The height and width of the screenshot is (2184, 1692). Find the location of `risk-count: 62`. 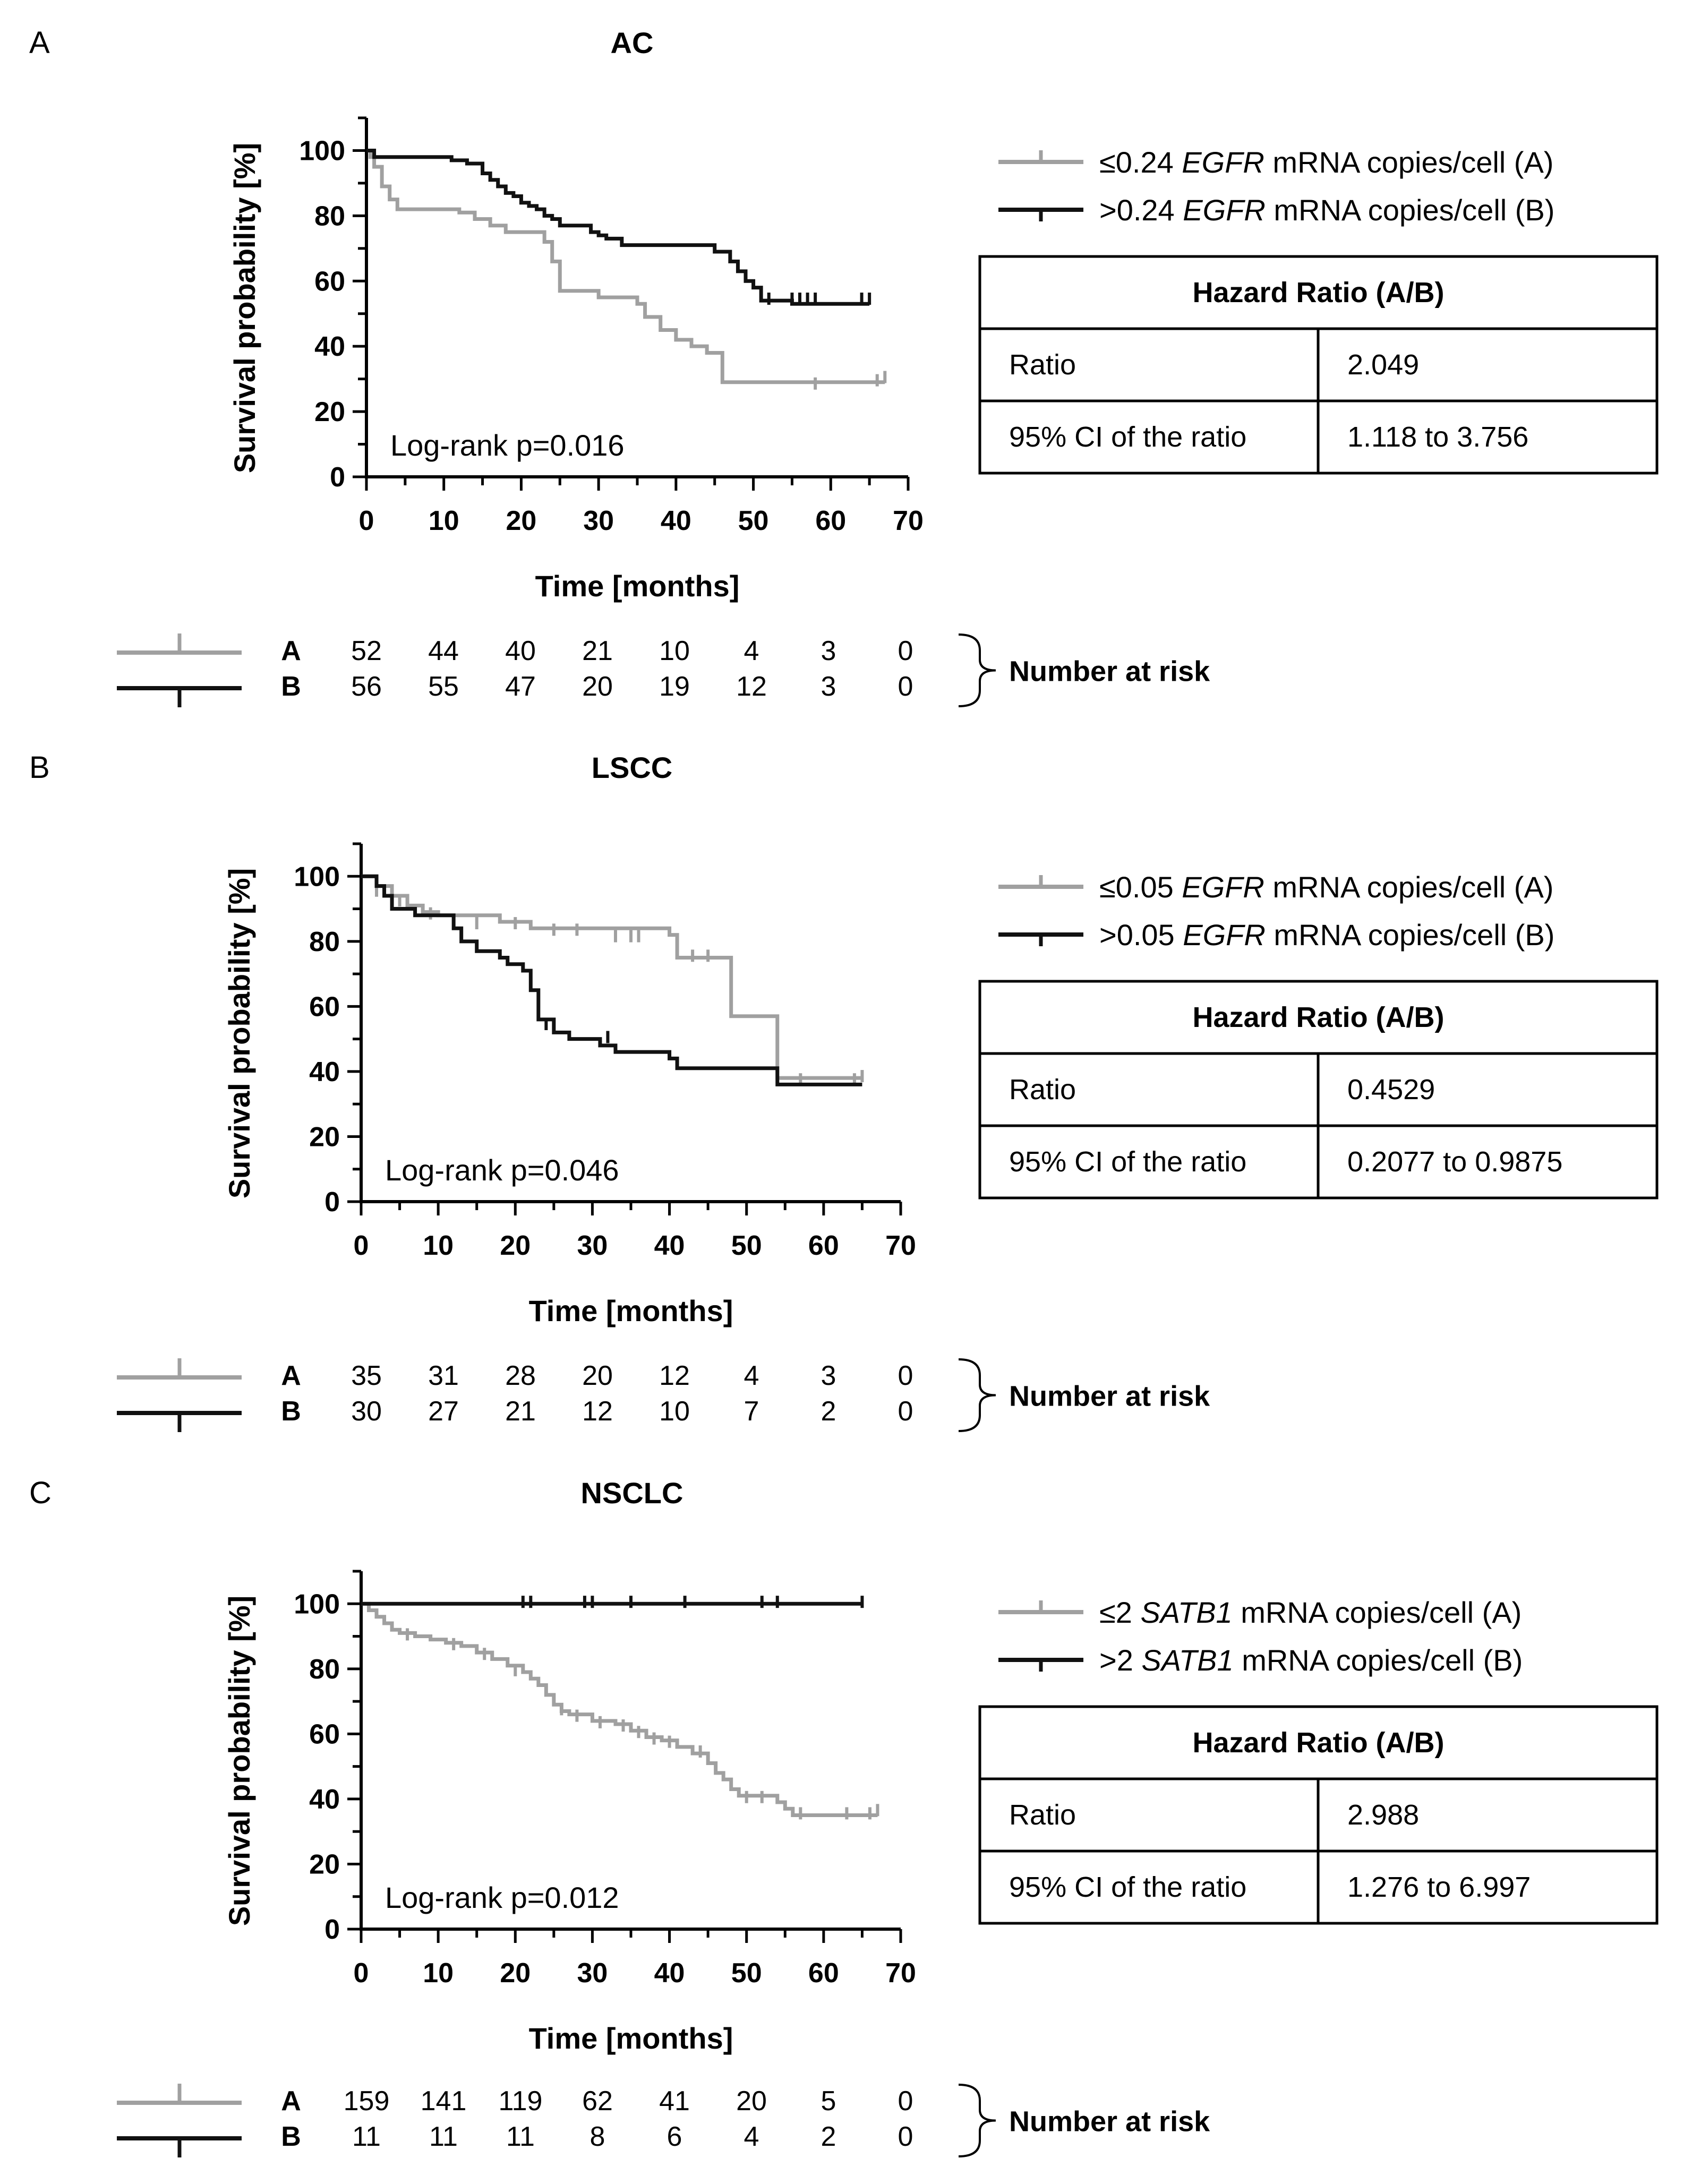

risk-count: 62 is located at coordinates (597, 2101).